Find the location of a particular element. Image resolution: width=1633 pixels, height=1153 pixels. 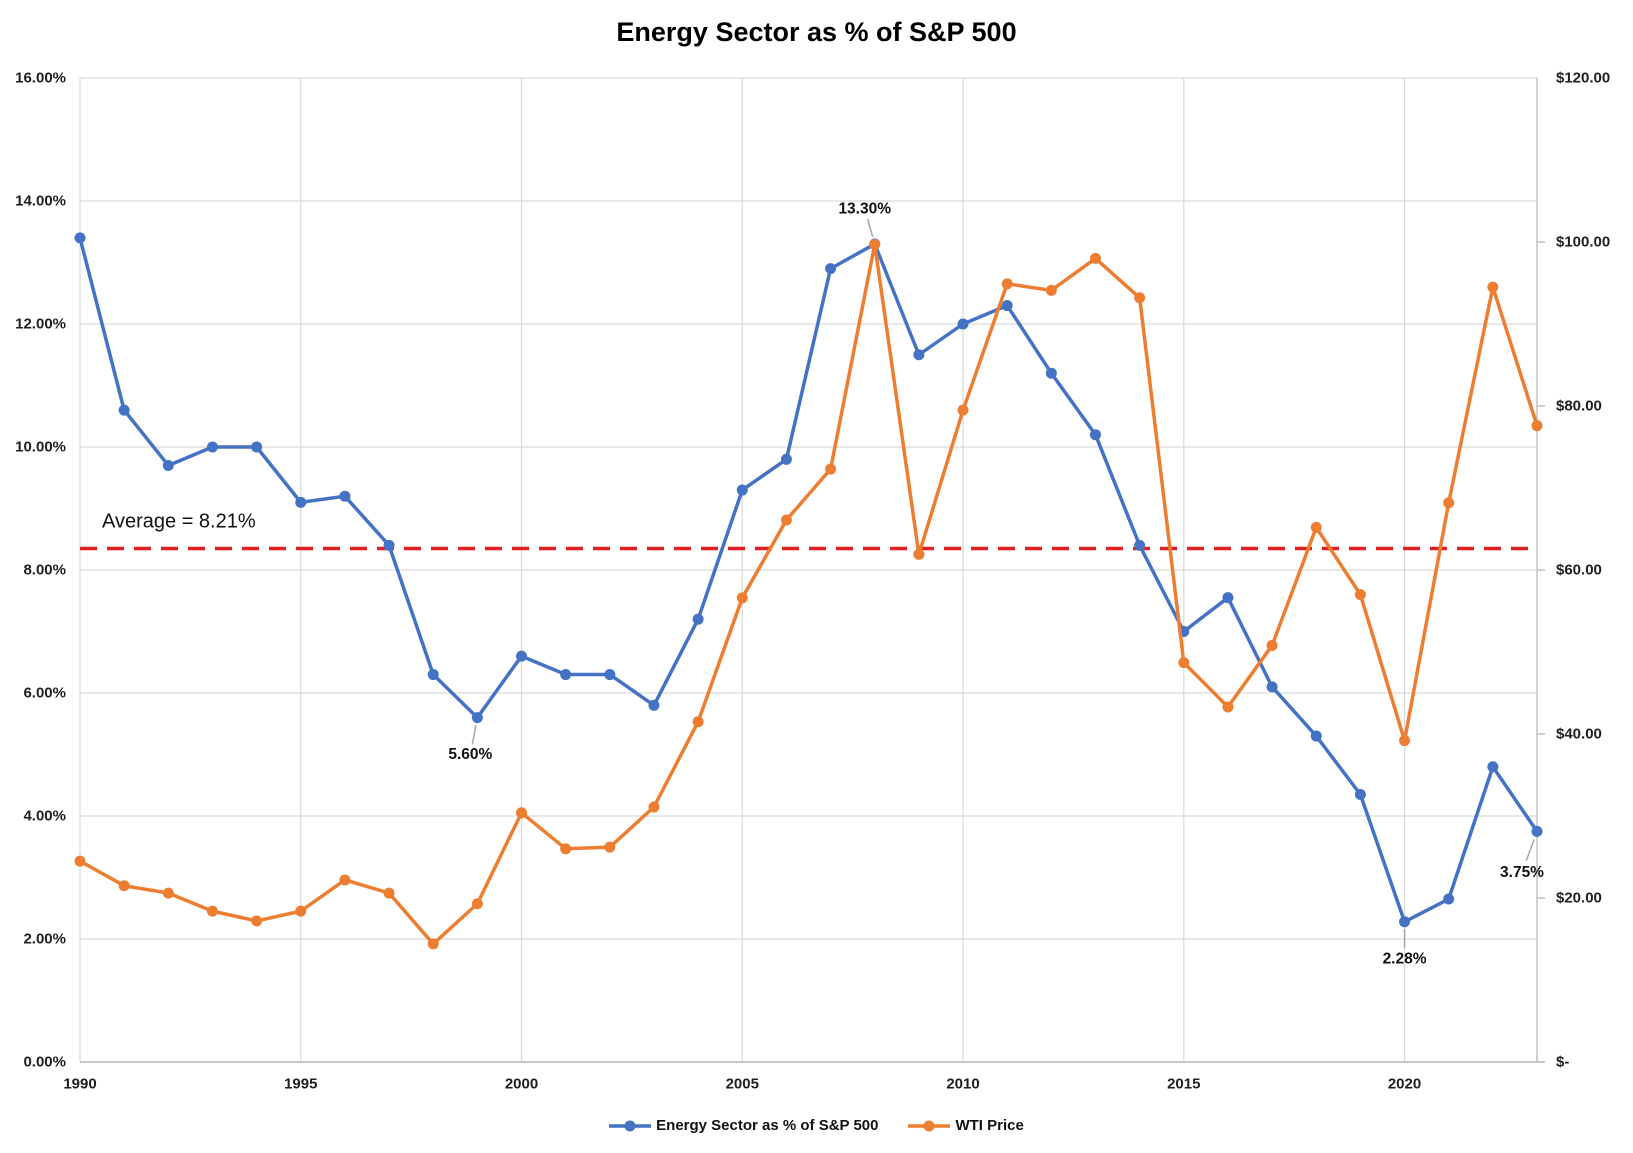

wti-price-point-1995 is located at coordinates (301, 911).